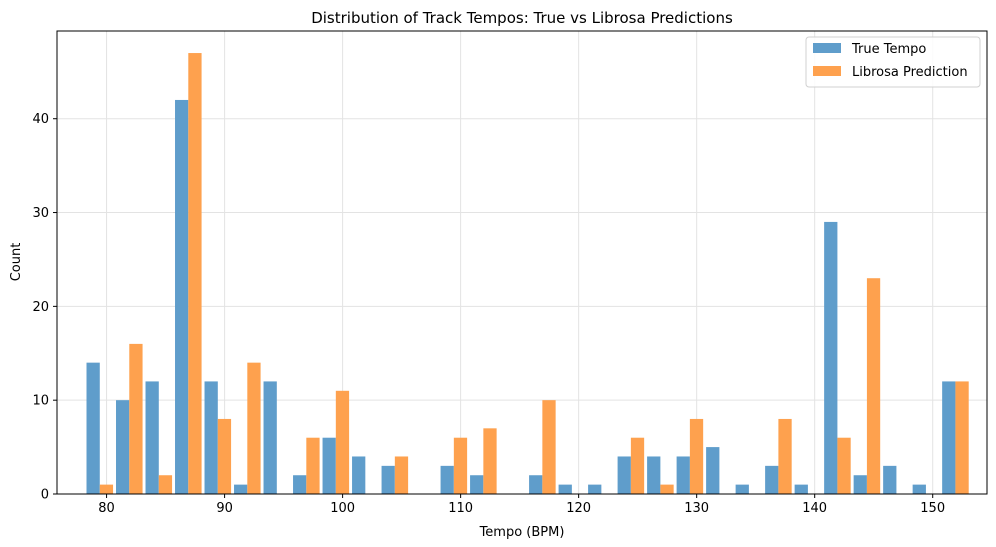 The width and height of the screenshot is (996, 547). What do you see at coordinates (40, 401) in the screenshot?
I see `y-tick-label: 10` at bounding box center [40, 401].